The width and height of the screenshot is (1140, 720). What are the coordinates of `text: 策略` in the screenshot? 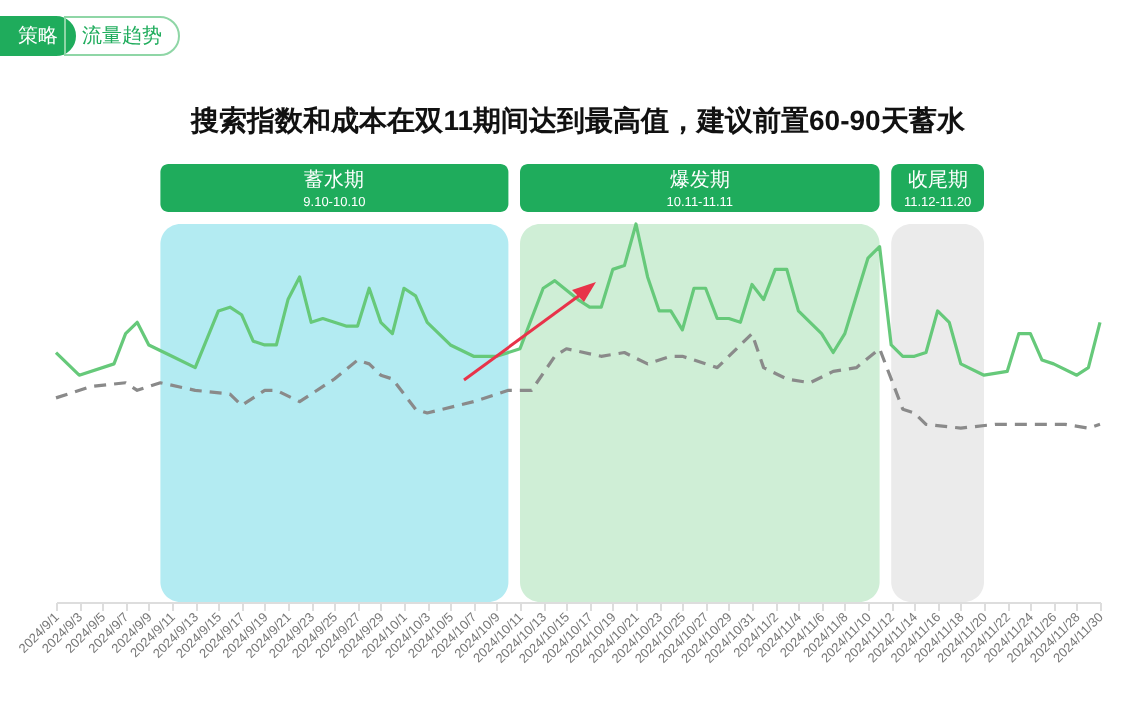 It's located at (38, 36).